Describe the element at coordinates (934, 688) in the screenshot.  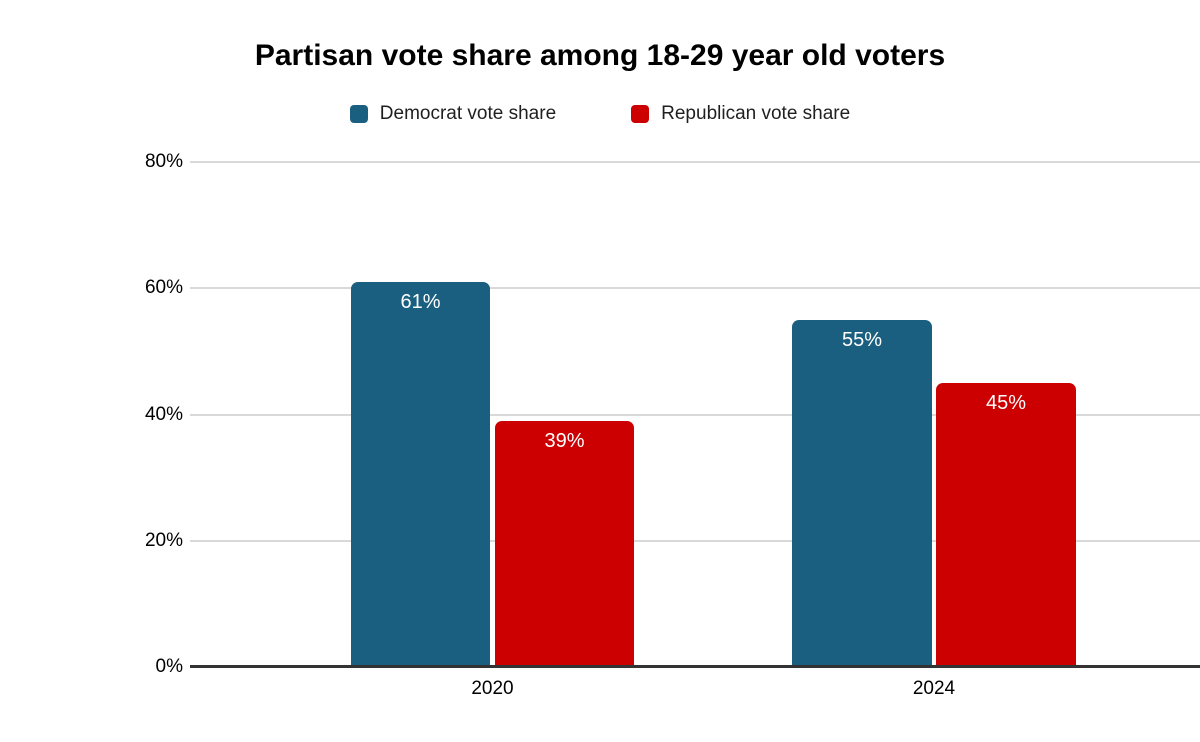
I see `x-tick-2024: 2024` at that location.